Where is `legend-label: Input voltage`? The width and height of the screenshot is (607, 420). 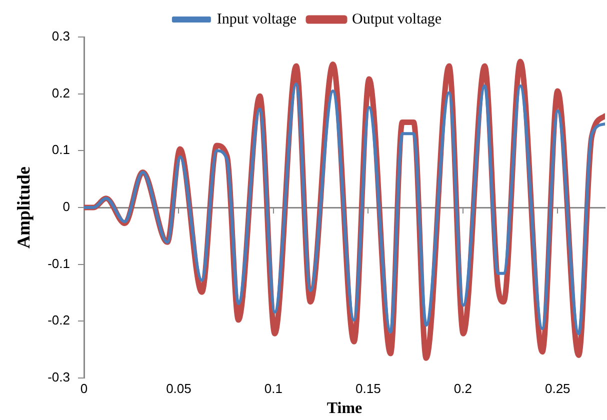 legend-label: Input voltage is located at coordinates (256, 19).